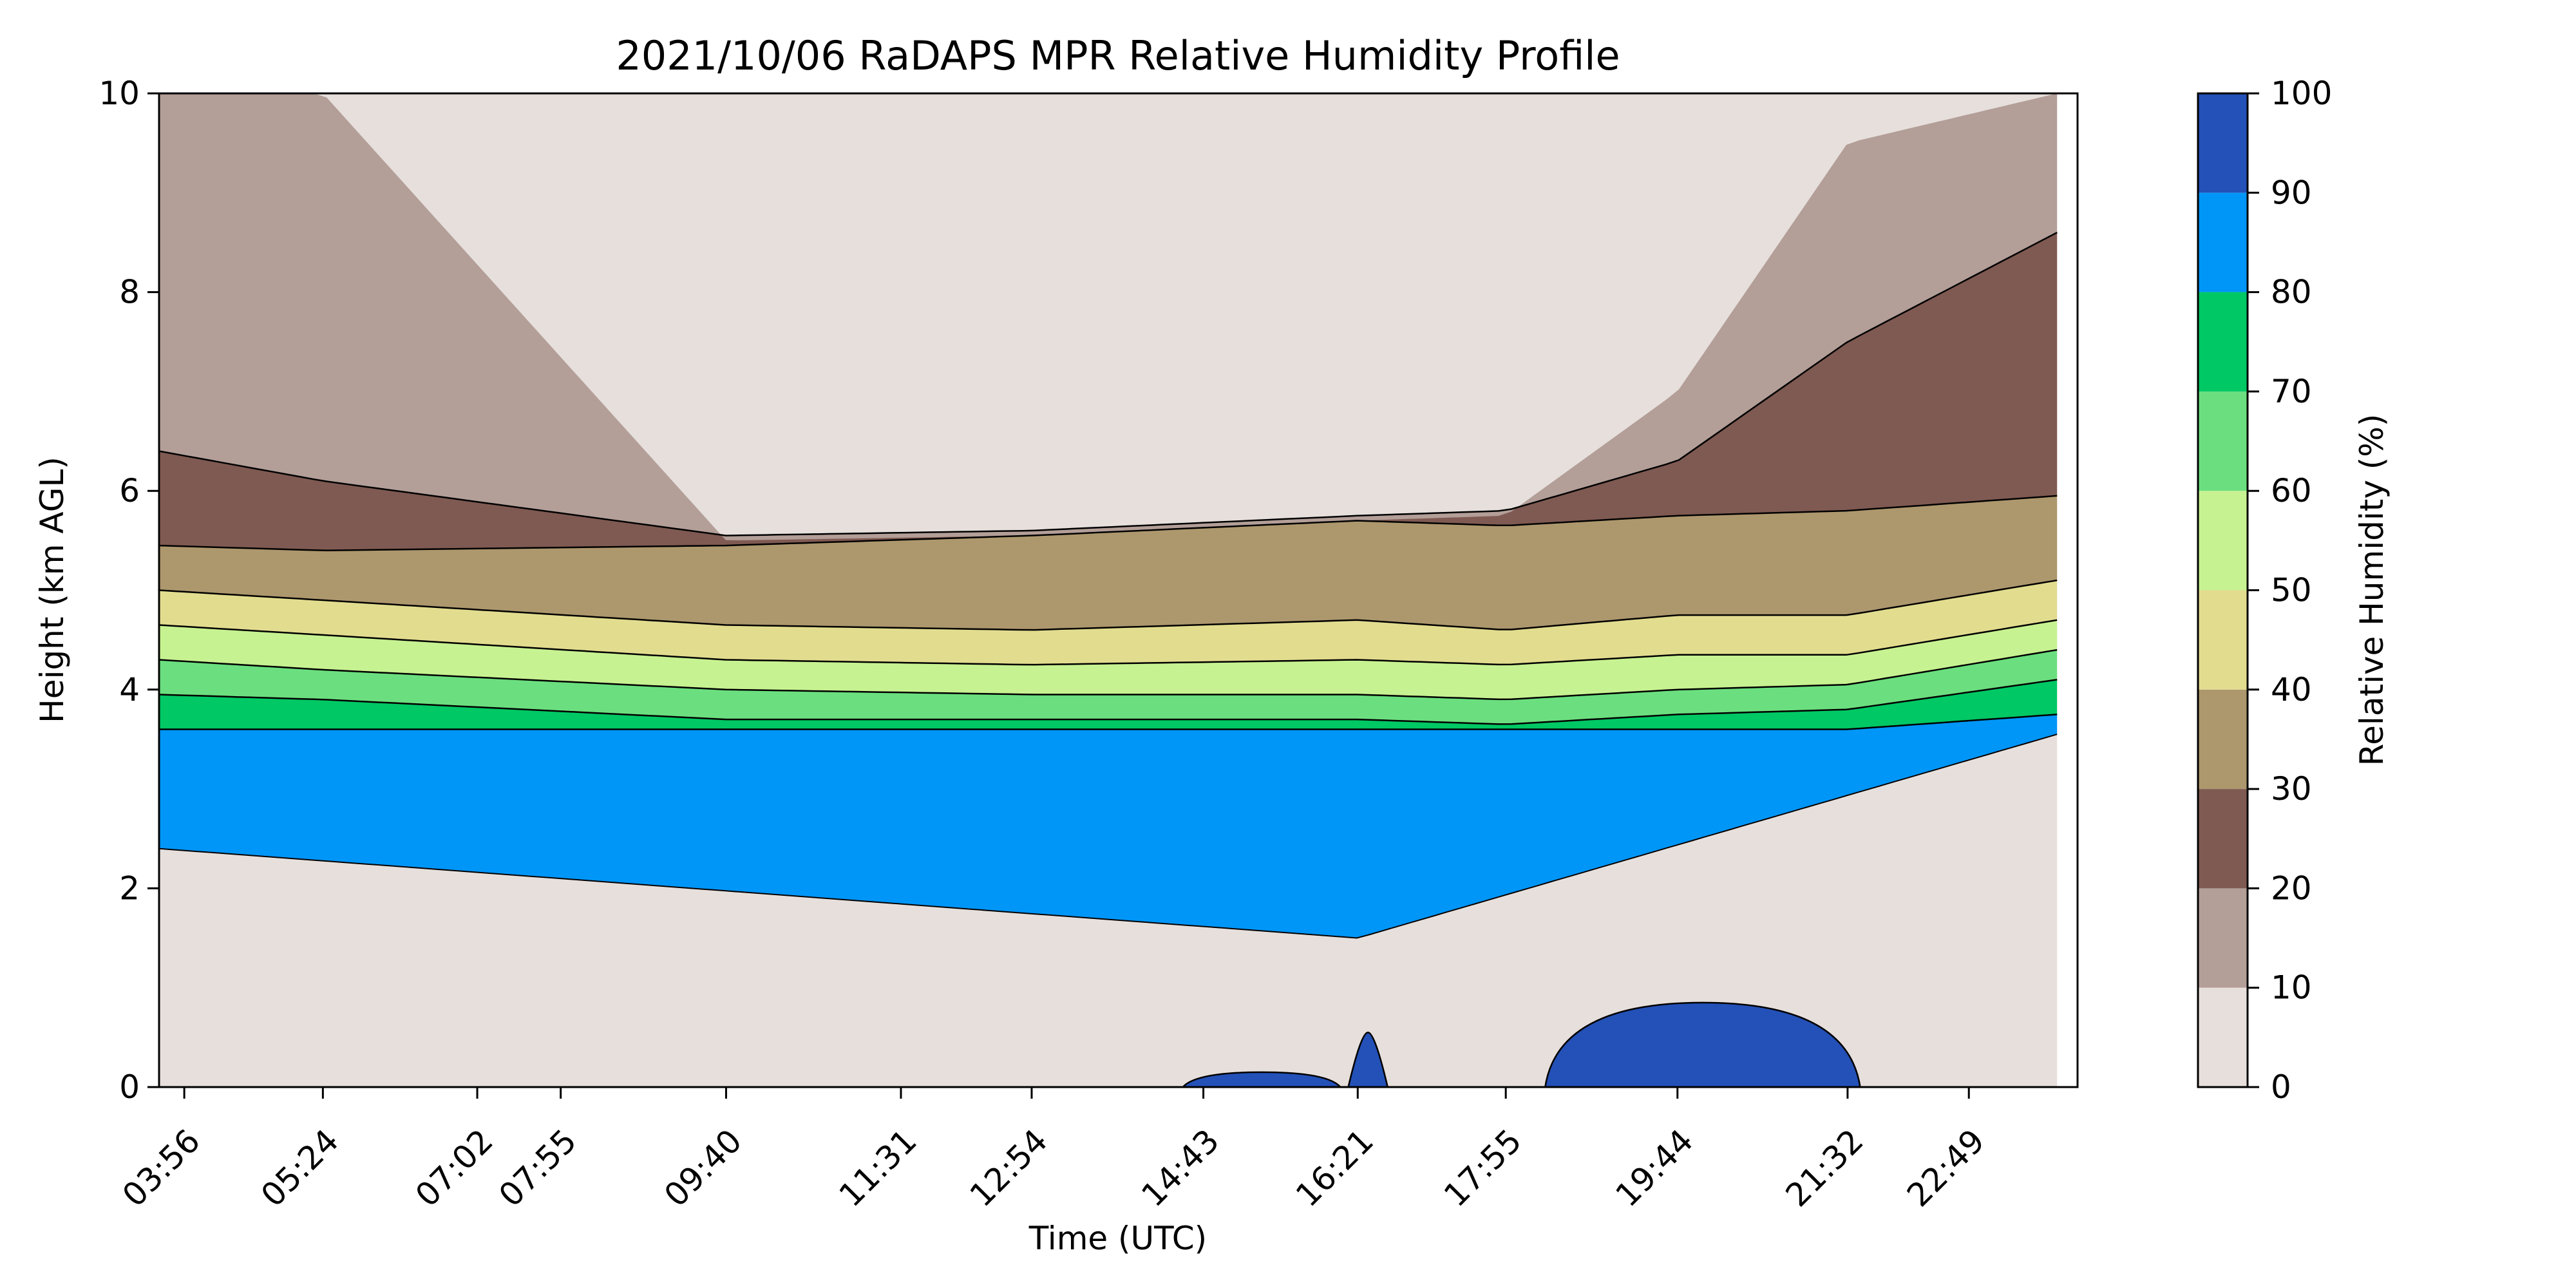 The image size is (2576, 1288). Describe the element at coordinates (1108, 675) in the screenshot. I see `contour-line-rh70_top` at that location.